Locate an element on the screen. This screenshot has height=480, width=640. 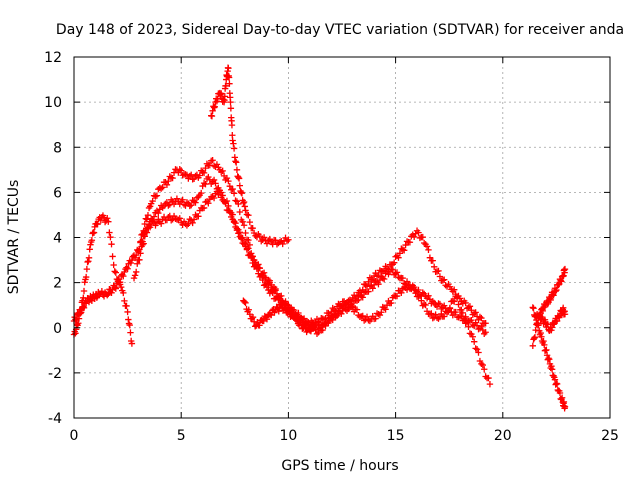
series-track-b is located at coordinates (103, 279).